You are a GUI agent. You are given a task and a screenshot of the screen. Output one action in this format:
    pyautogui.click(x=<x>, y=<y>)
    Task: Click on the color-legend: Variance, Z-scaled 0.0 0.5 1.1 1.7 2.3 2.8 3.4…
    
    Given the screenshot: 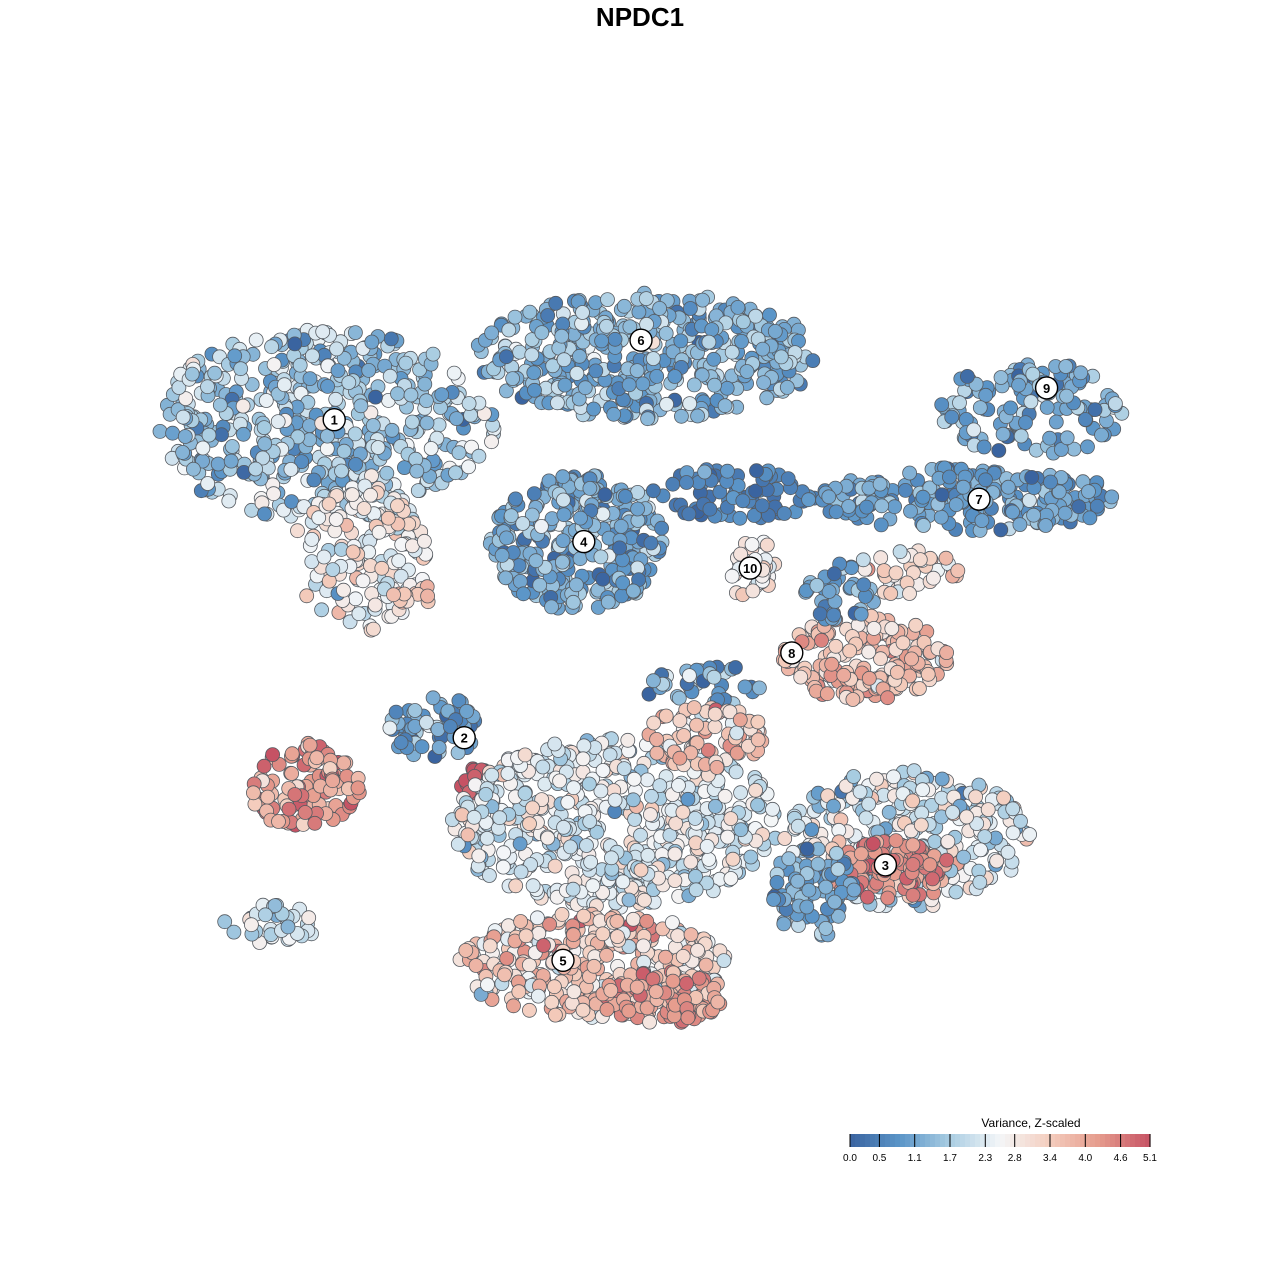 What is the action you would take?
    pyautogui.click(x=1000, y=1140)
    